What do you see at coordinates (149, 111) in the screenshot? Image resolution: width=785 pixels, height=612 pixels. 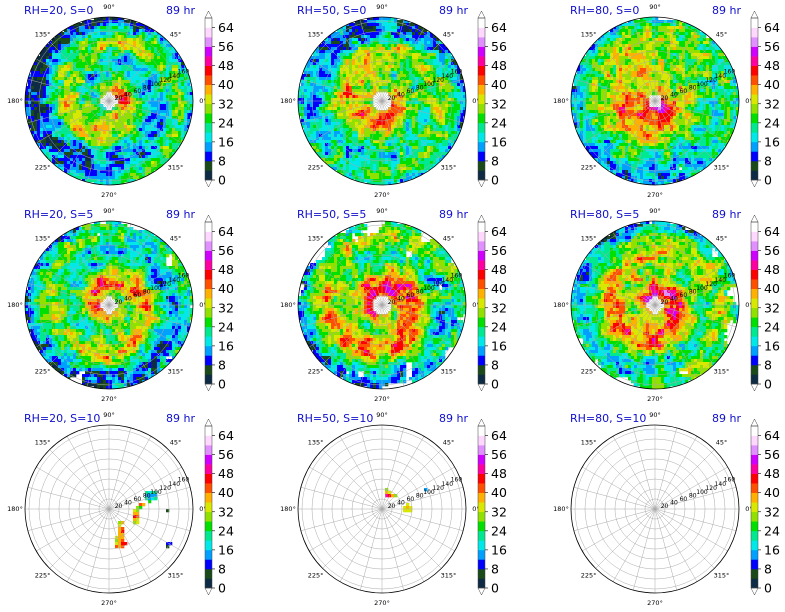 I see `angular-grid-line` at bounding box center [149, 111].